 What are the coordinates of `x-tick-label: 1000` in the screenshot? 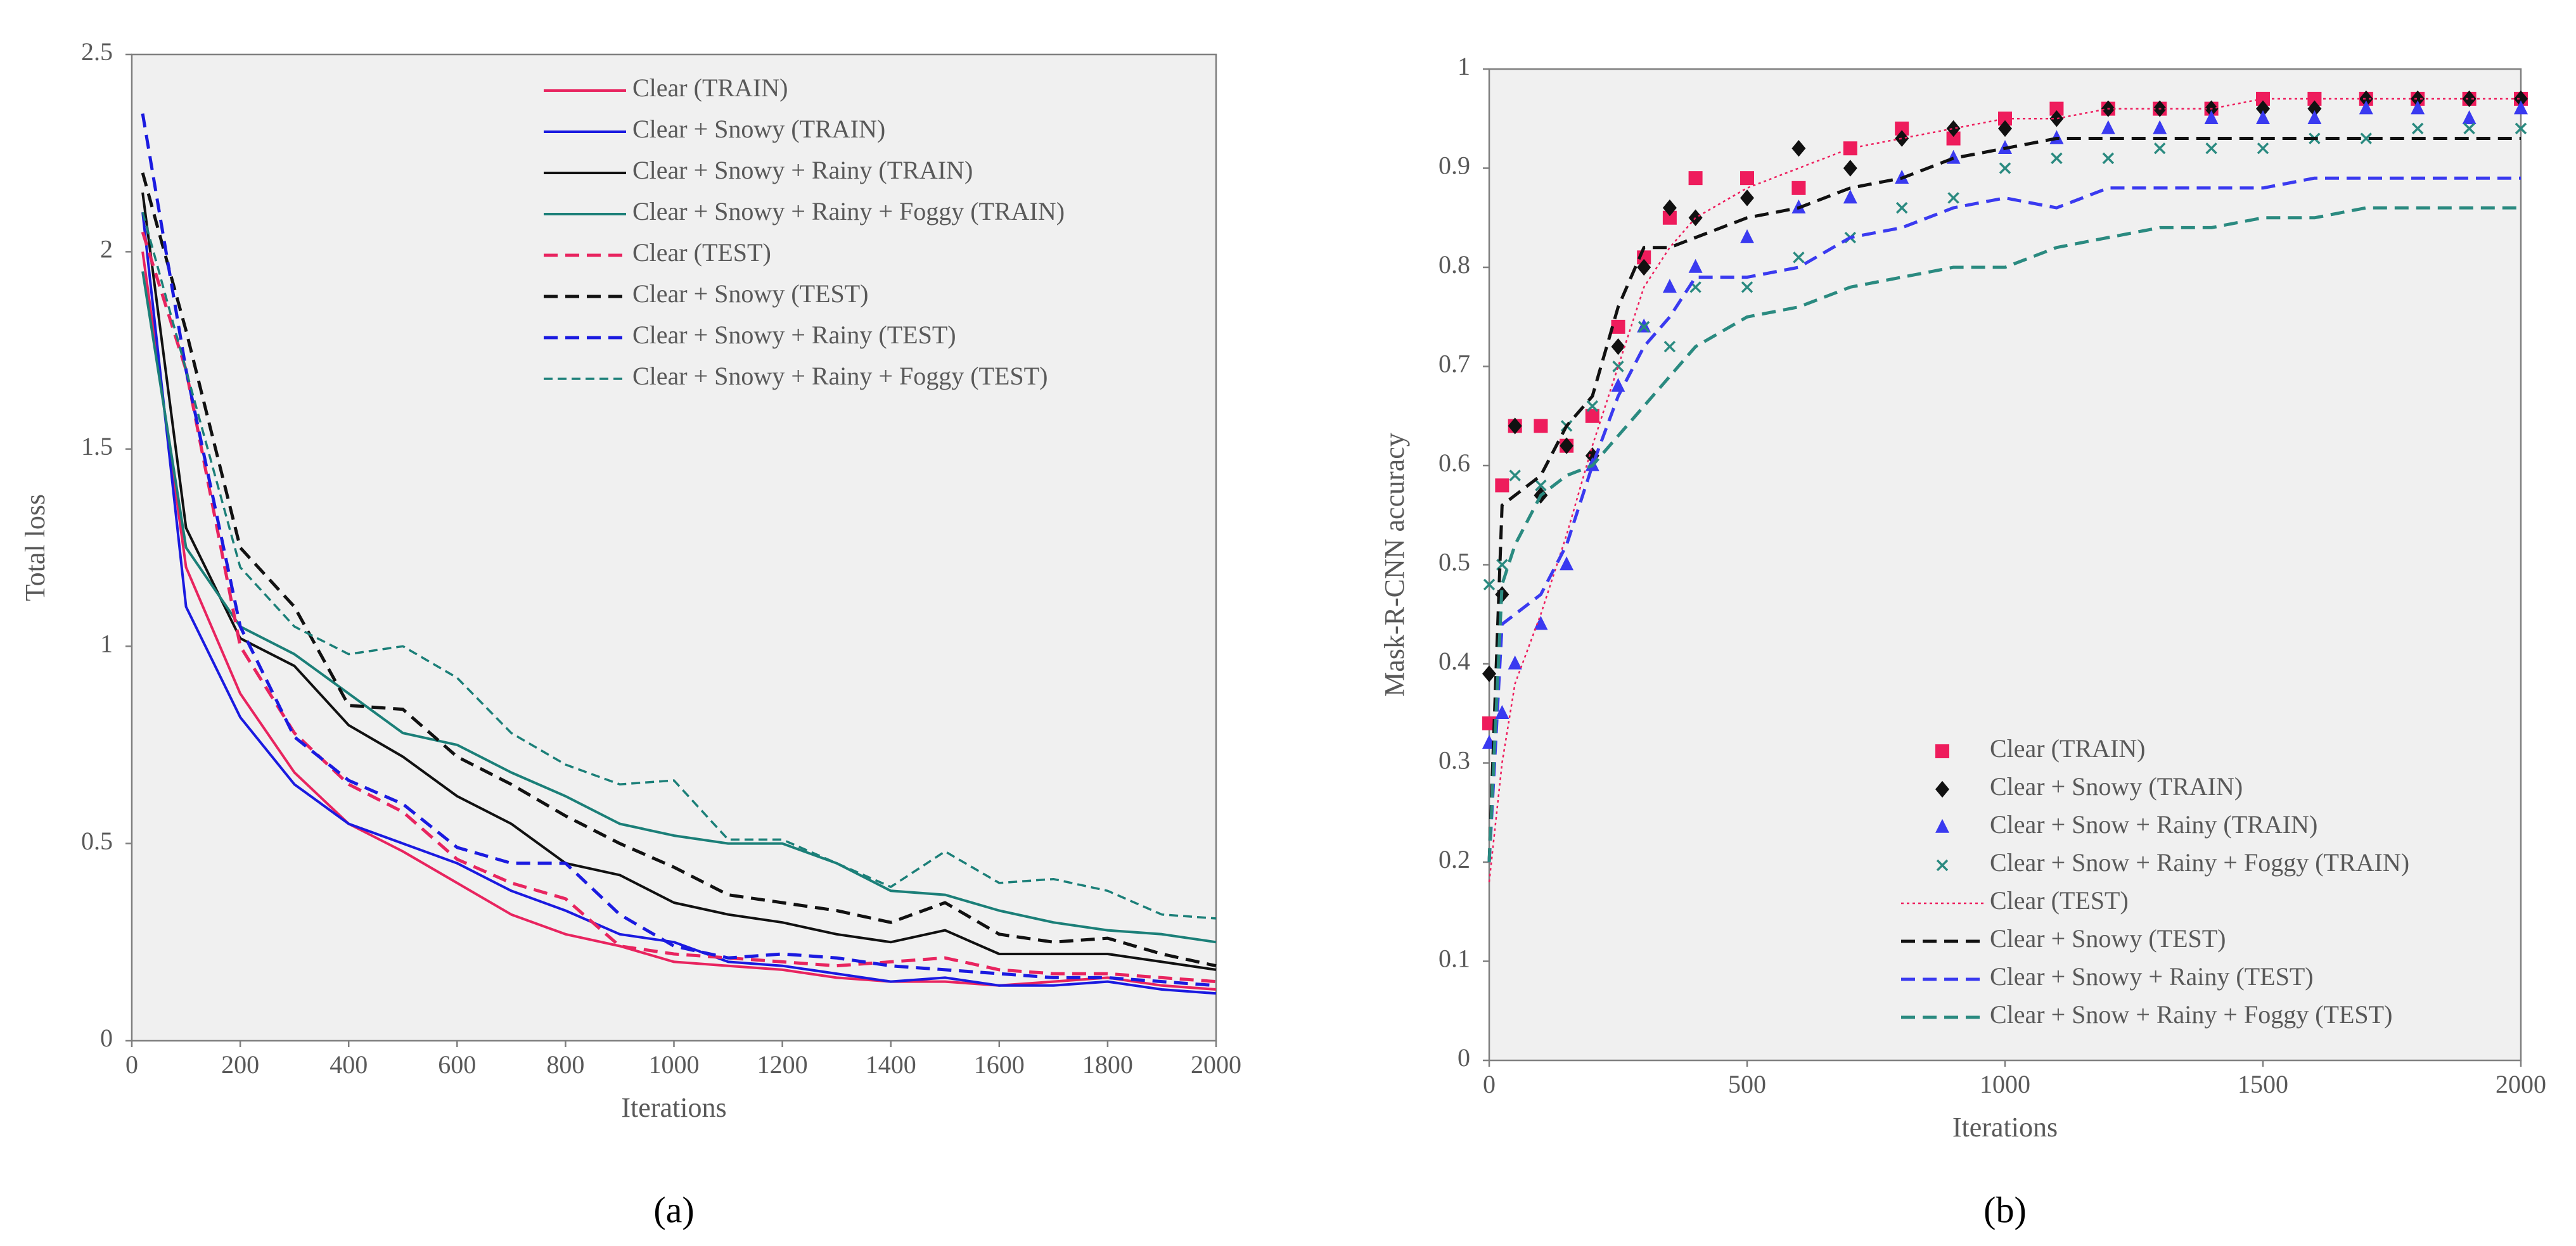 It's located at (674, 1064).